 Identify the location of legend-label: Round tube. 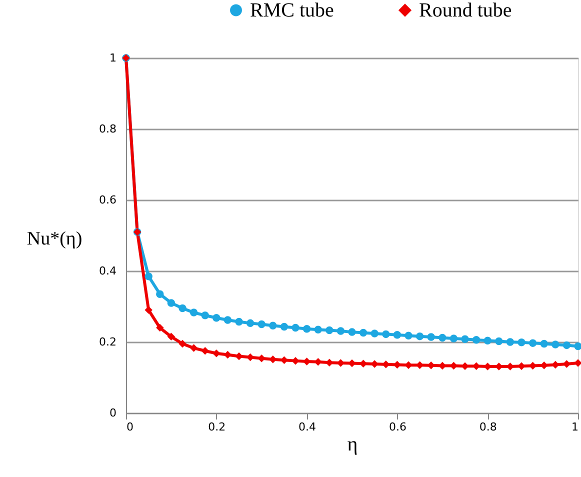
(465, 11).